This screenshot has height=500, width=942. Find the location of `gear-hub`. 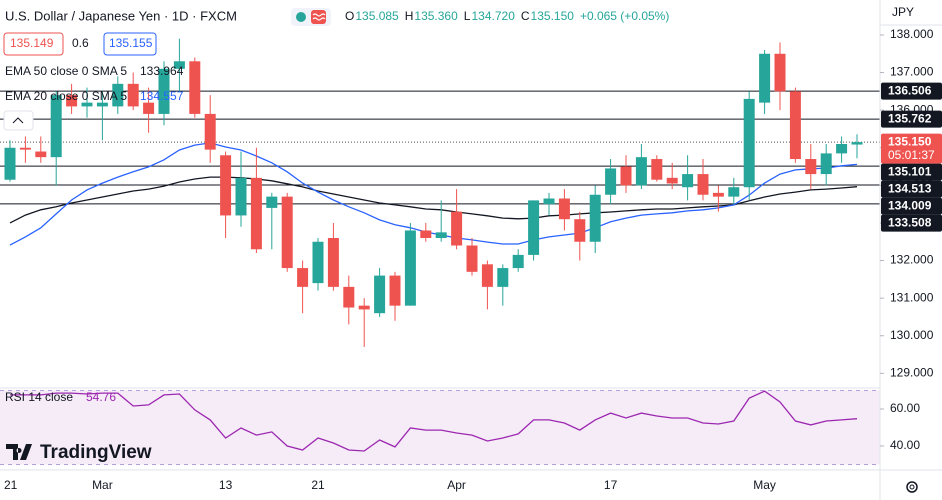

gear-hub is located at coordinates (912, 487).